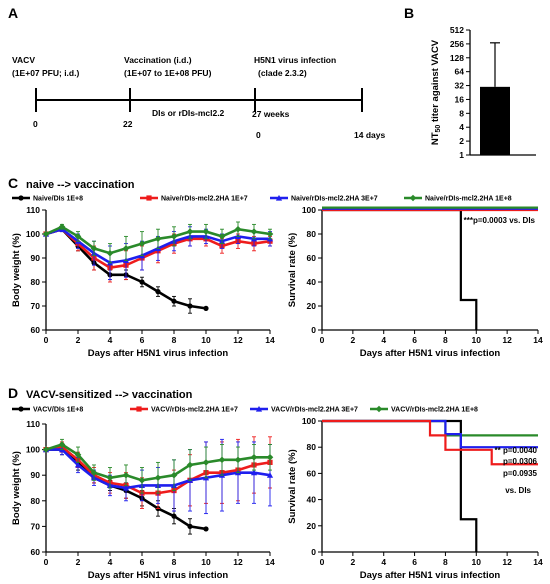  What do you see at coordinates (414, 340) in the screenshot?
I see `chart-c-right-xtick-label: 6` at bounding box center [414, 340].